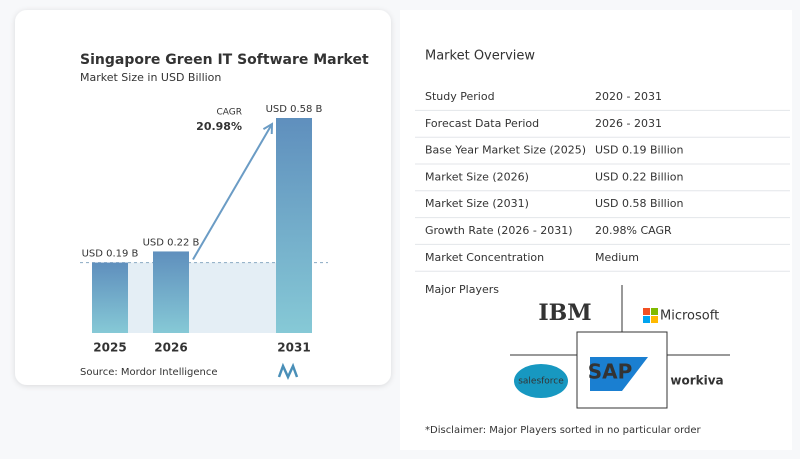 The image size is (800, 459). I want to click on value-label: USD 0.22 B, so click(171, 242).